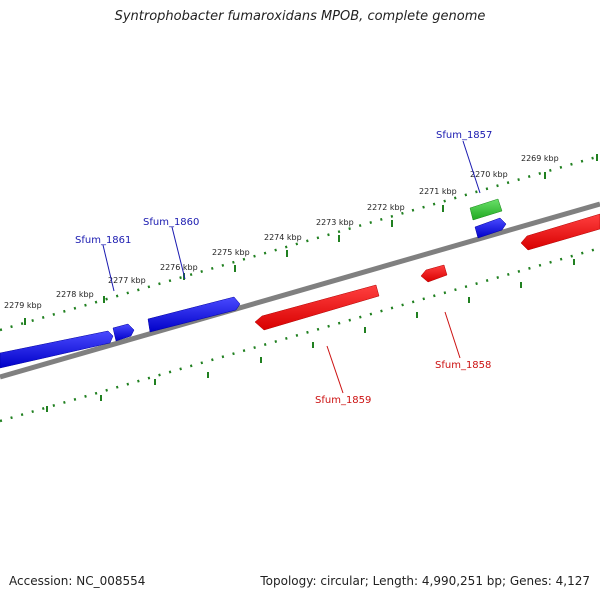  I want to click on tick-label: 2269 kbp, so click(540, 158).